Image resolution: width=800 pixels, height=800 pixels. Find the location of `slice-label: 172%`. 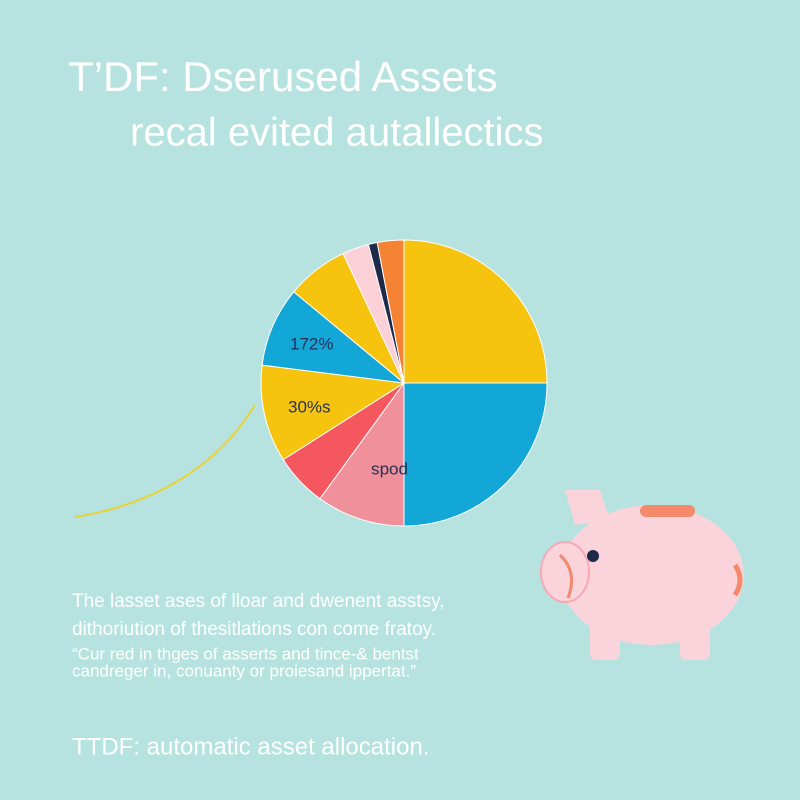

slice-label: 172% is located at coordinates (311, 343).